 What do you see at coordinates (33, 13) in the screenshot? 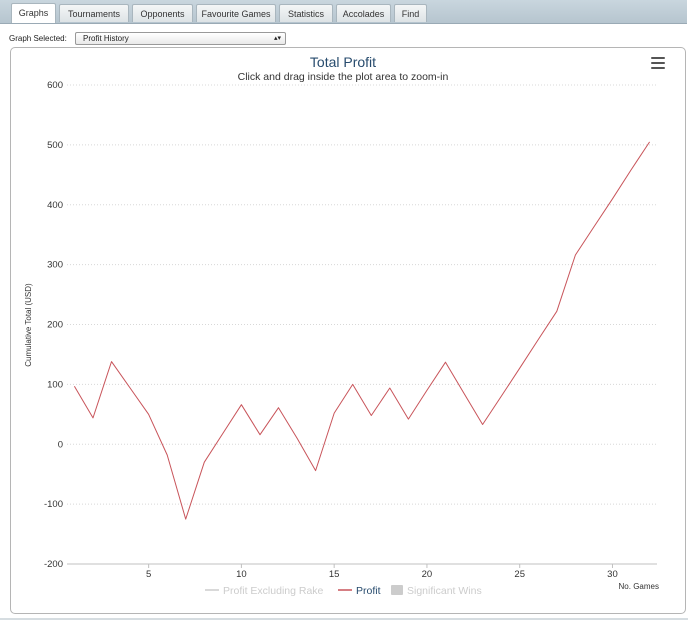
I see `tab-graphs: Graphs` at bounding box center [33, 13].